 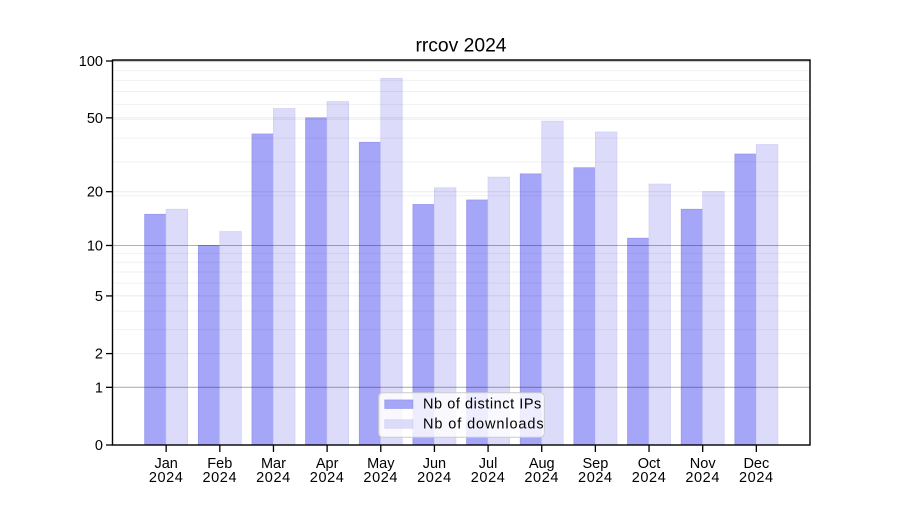 I want to click on svg-text: 5, so click(x=99, y=297).